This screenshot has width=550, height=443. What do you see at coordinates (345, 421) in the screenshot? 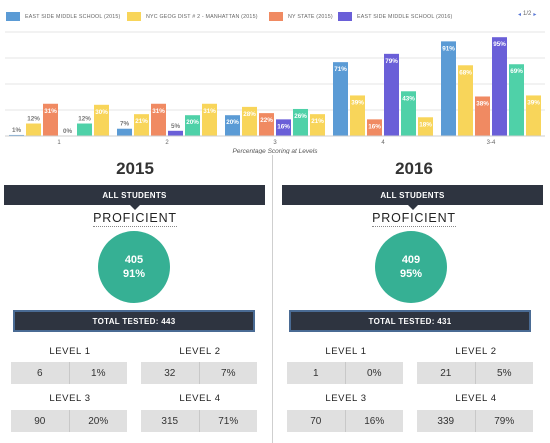
I see `level-3-box: 70 16%` at bounding box center [345, 421].